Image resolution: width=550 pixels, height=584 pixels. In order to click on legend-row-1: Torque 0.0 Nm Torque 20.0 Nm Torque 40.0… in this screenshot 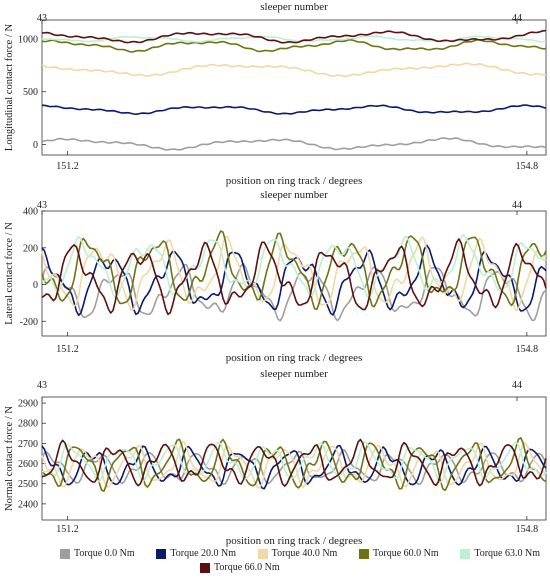, I will do `click(300, 553)`.